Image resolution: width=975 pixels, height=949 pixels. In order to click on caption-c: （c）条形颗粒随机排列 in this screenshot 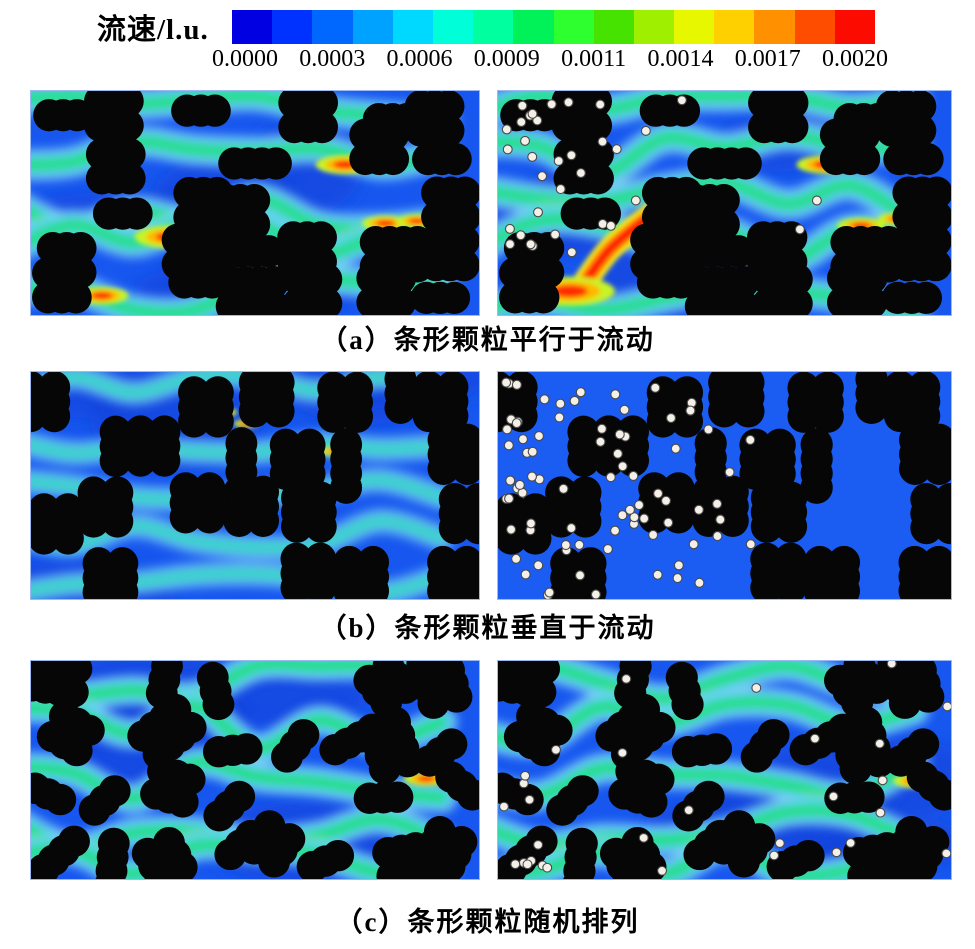, I will do `click(487, 922)`.